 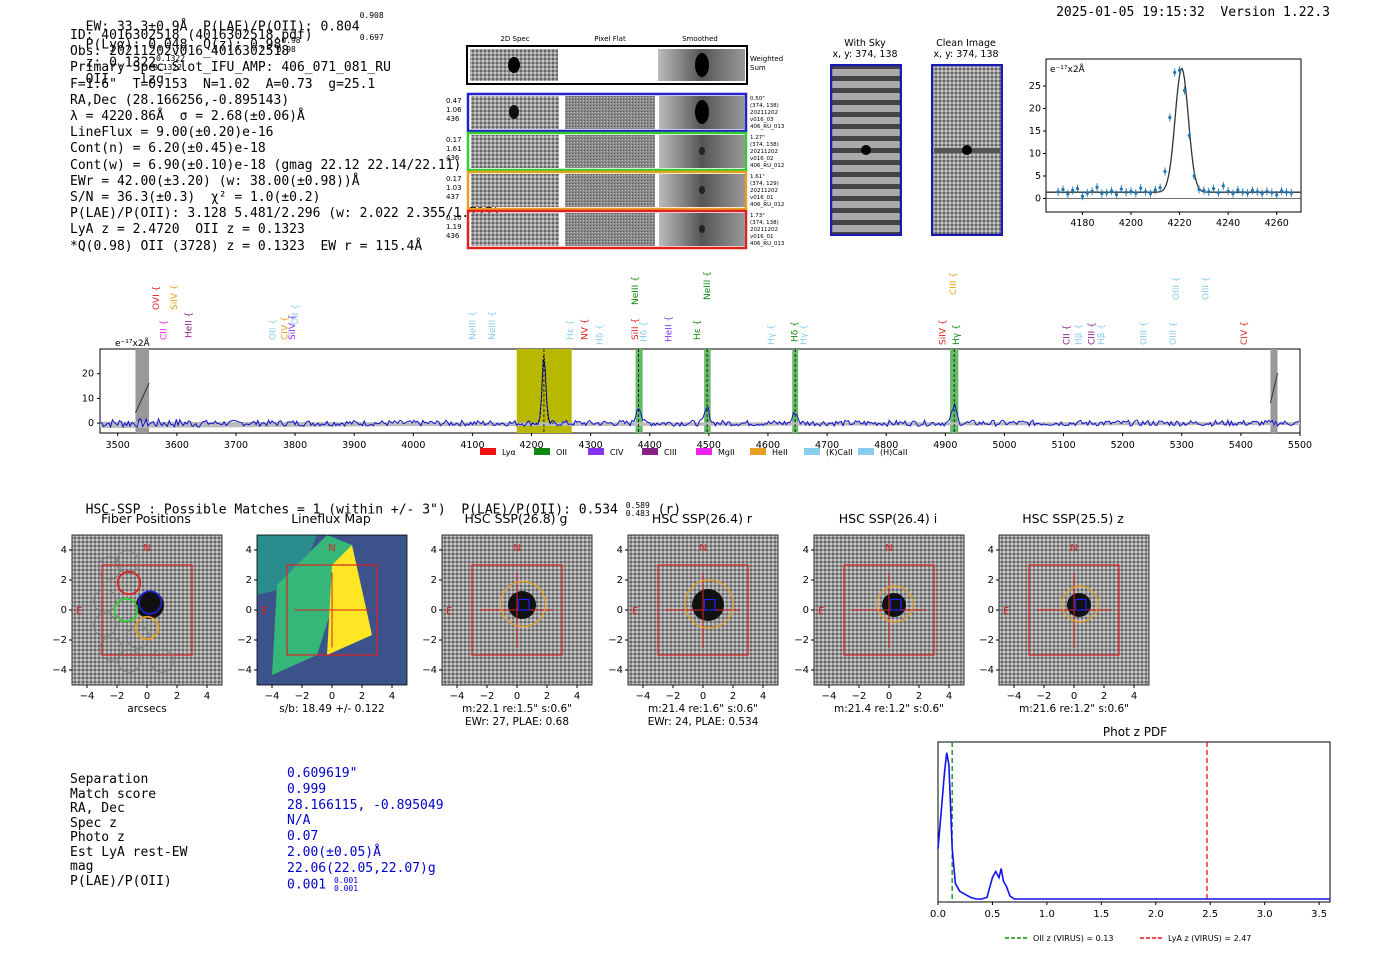 I want to click on hsc-caption: m:21.4 re:1.2" s:0.6", so click(x=889, y=709).